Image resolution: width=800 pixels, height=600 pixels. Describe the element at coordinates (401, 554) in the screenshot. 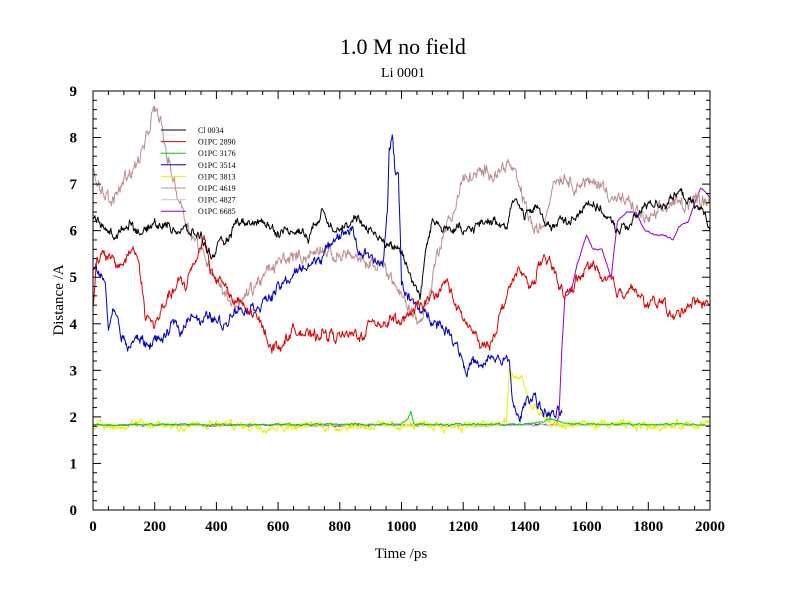

I see `x-axis-label: Time /ps` at that location.